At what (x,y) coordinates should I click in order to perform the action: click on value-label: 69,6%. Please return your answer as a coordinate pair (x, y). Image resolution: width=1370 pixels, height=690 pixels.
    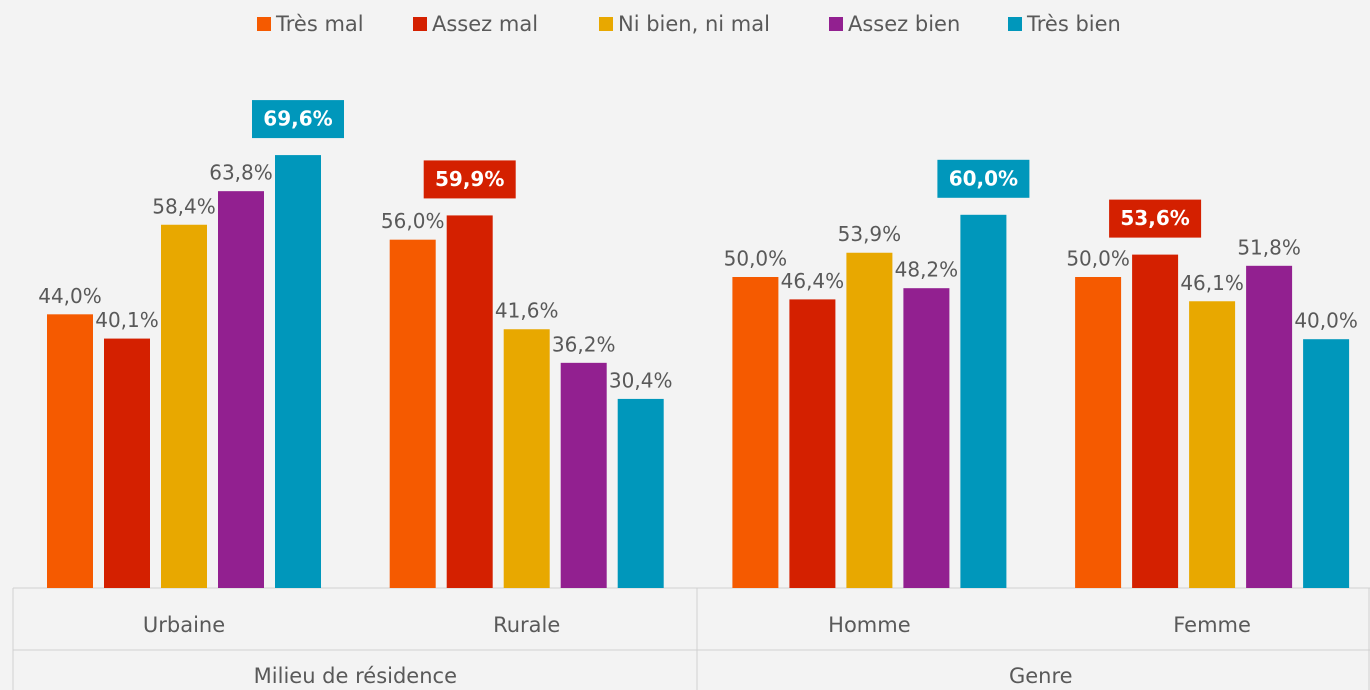
    Looking at the image, I should click on (297, 119).